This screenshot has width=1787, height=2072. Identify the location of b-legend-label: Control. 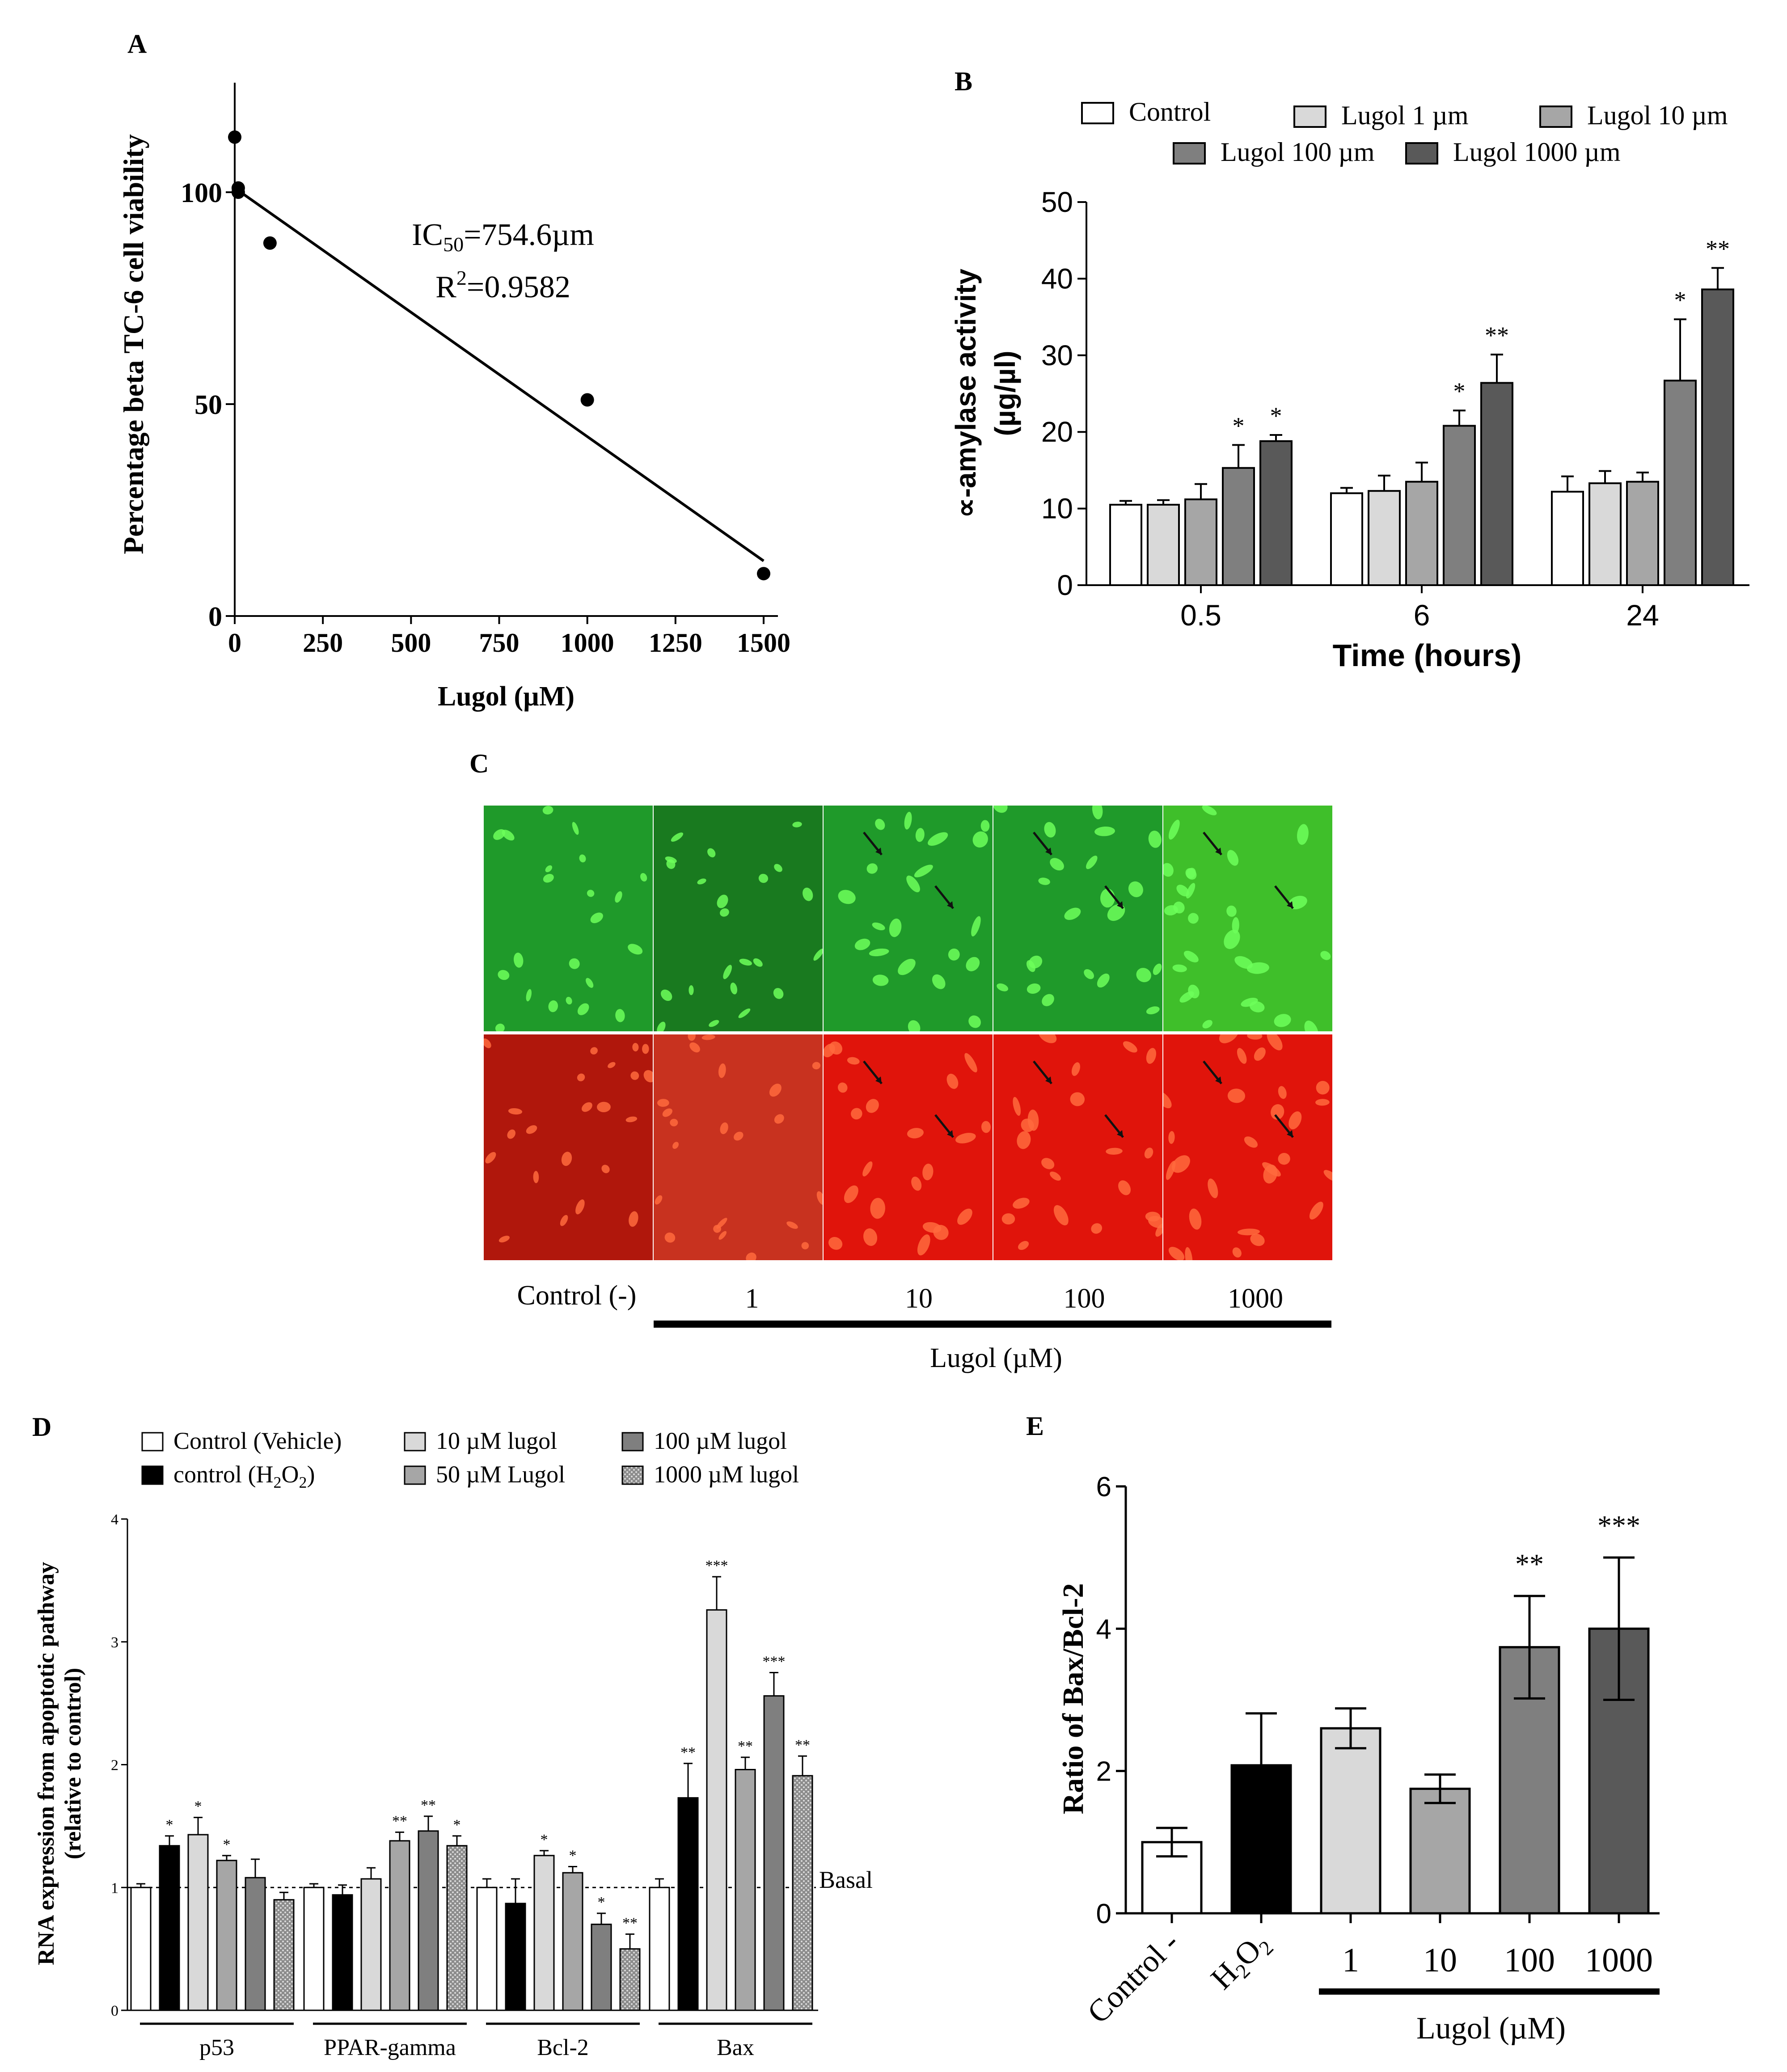
(1170, 112).